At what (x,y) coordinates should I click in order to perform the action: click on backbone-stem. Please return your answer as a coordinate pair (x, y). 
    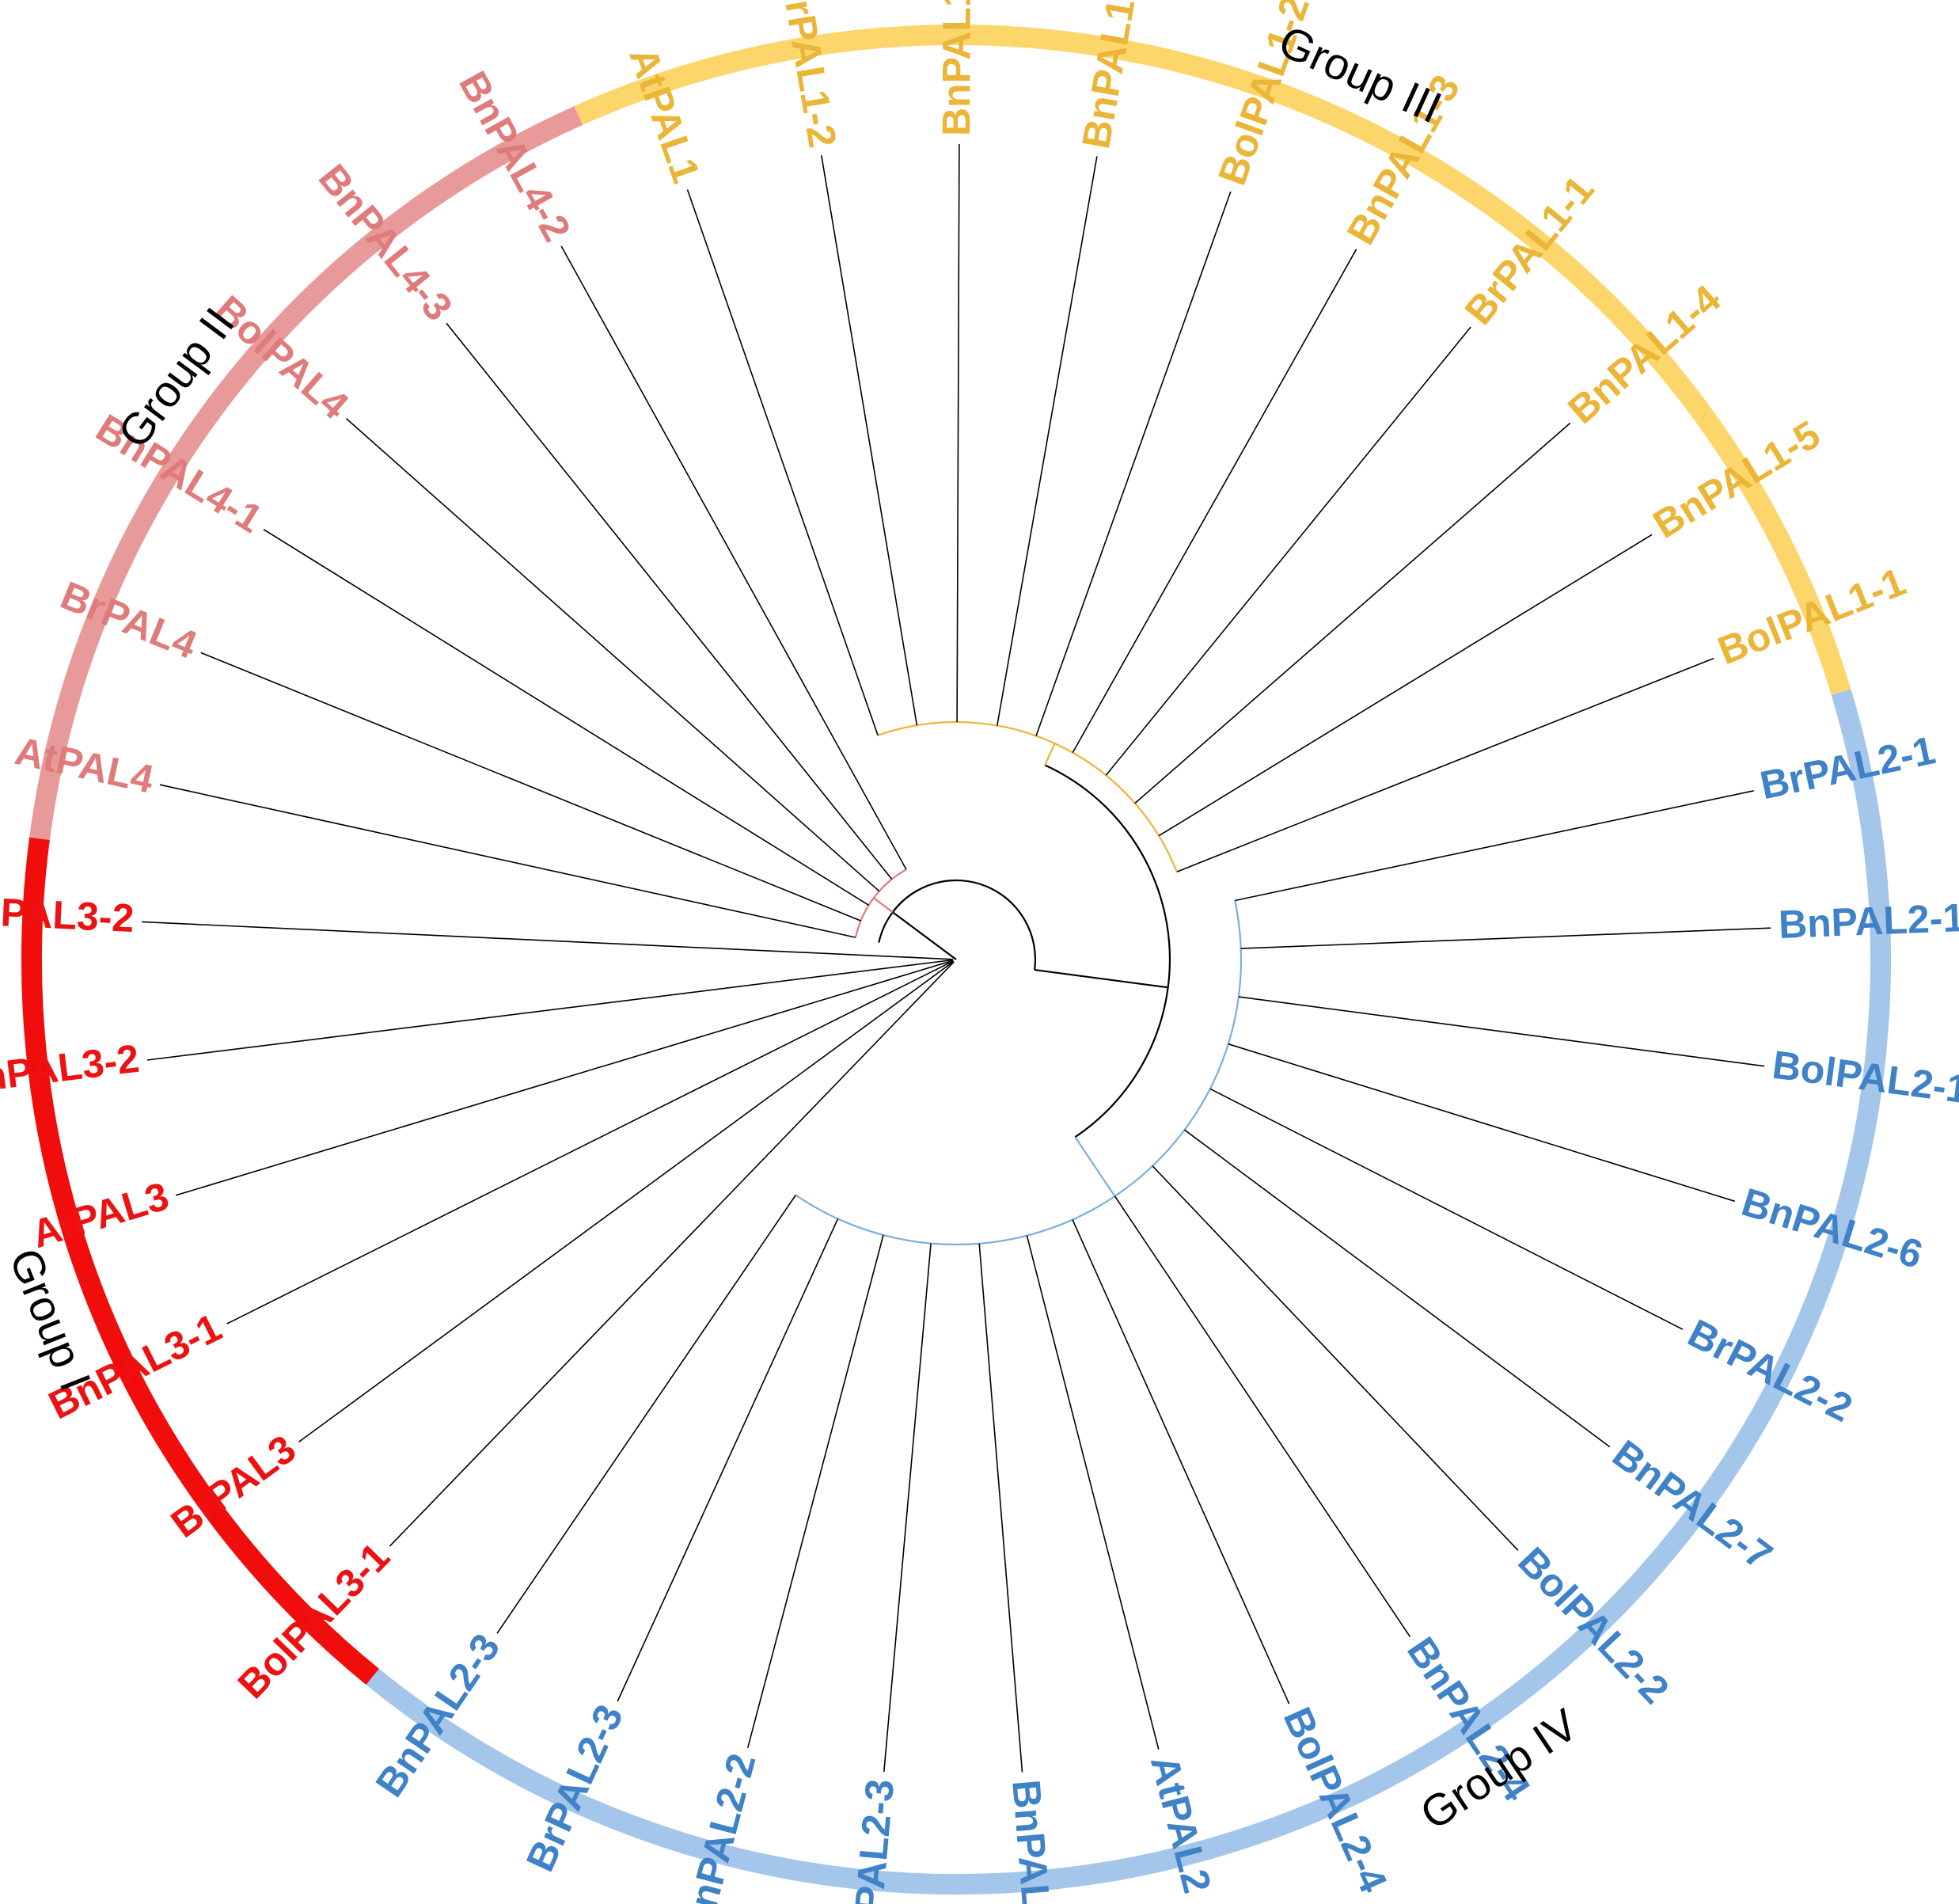
    Looking at the image, I should click on (1101, 978).